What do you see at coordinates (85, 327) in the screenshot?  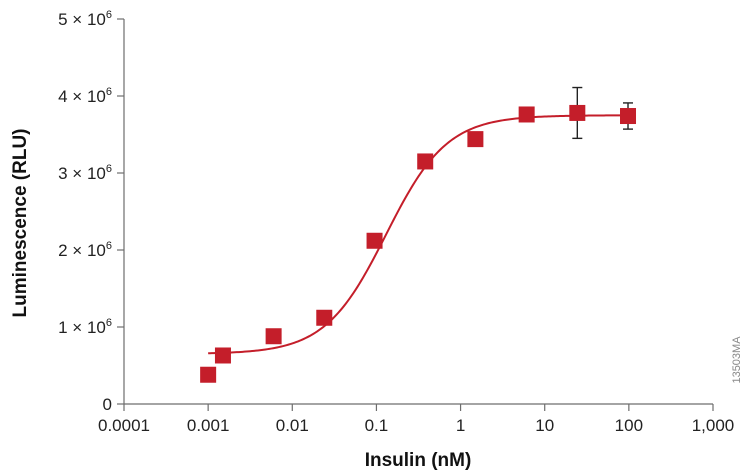 I see `y-tick-label: 1 × 10⁶` at bounding box center [85, 327].